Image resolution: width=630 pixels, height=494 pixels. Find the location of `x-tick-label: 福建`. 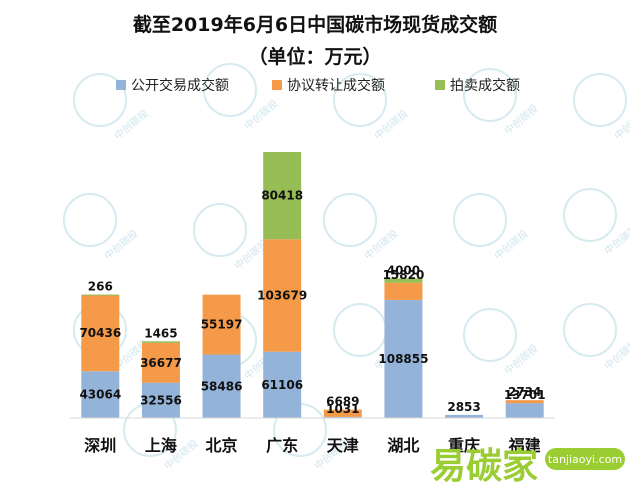

x-tick-label: 福建 is located at coordinates (524, 445).